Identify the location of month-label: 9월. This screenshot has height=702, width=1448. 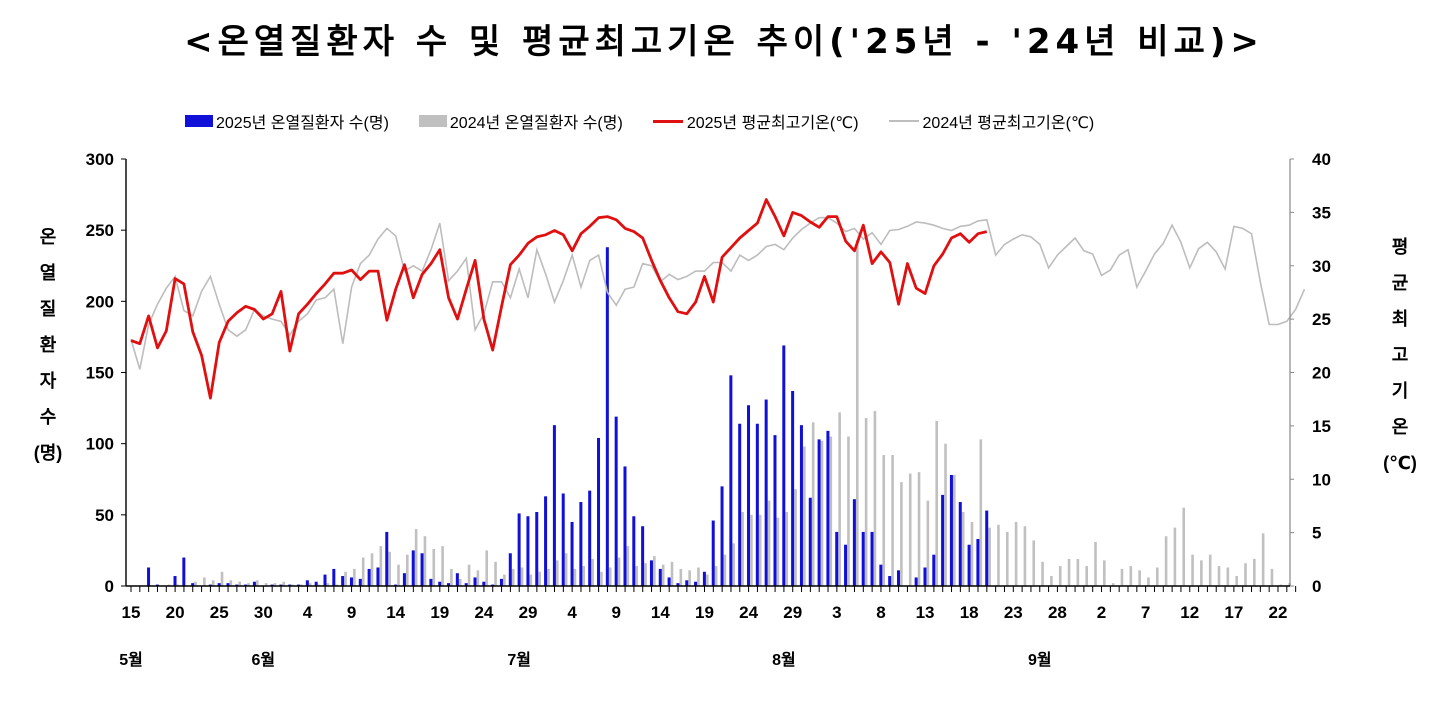
(1040, 660).